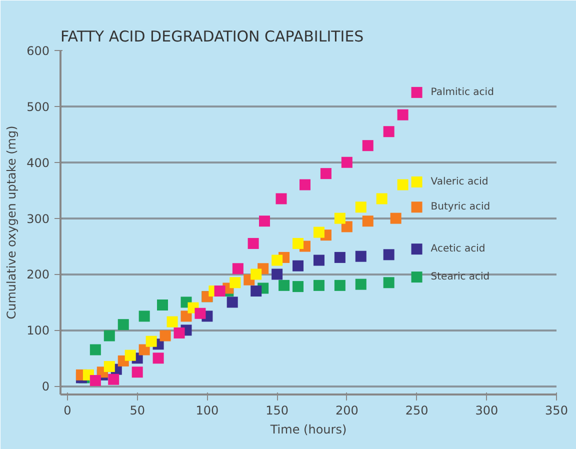  I want to click on x-tick-label: 350, so click(556, 411).